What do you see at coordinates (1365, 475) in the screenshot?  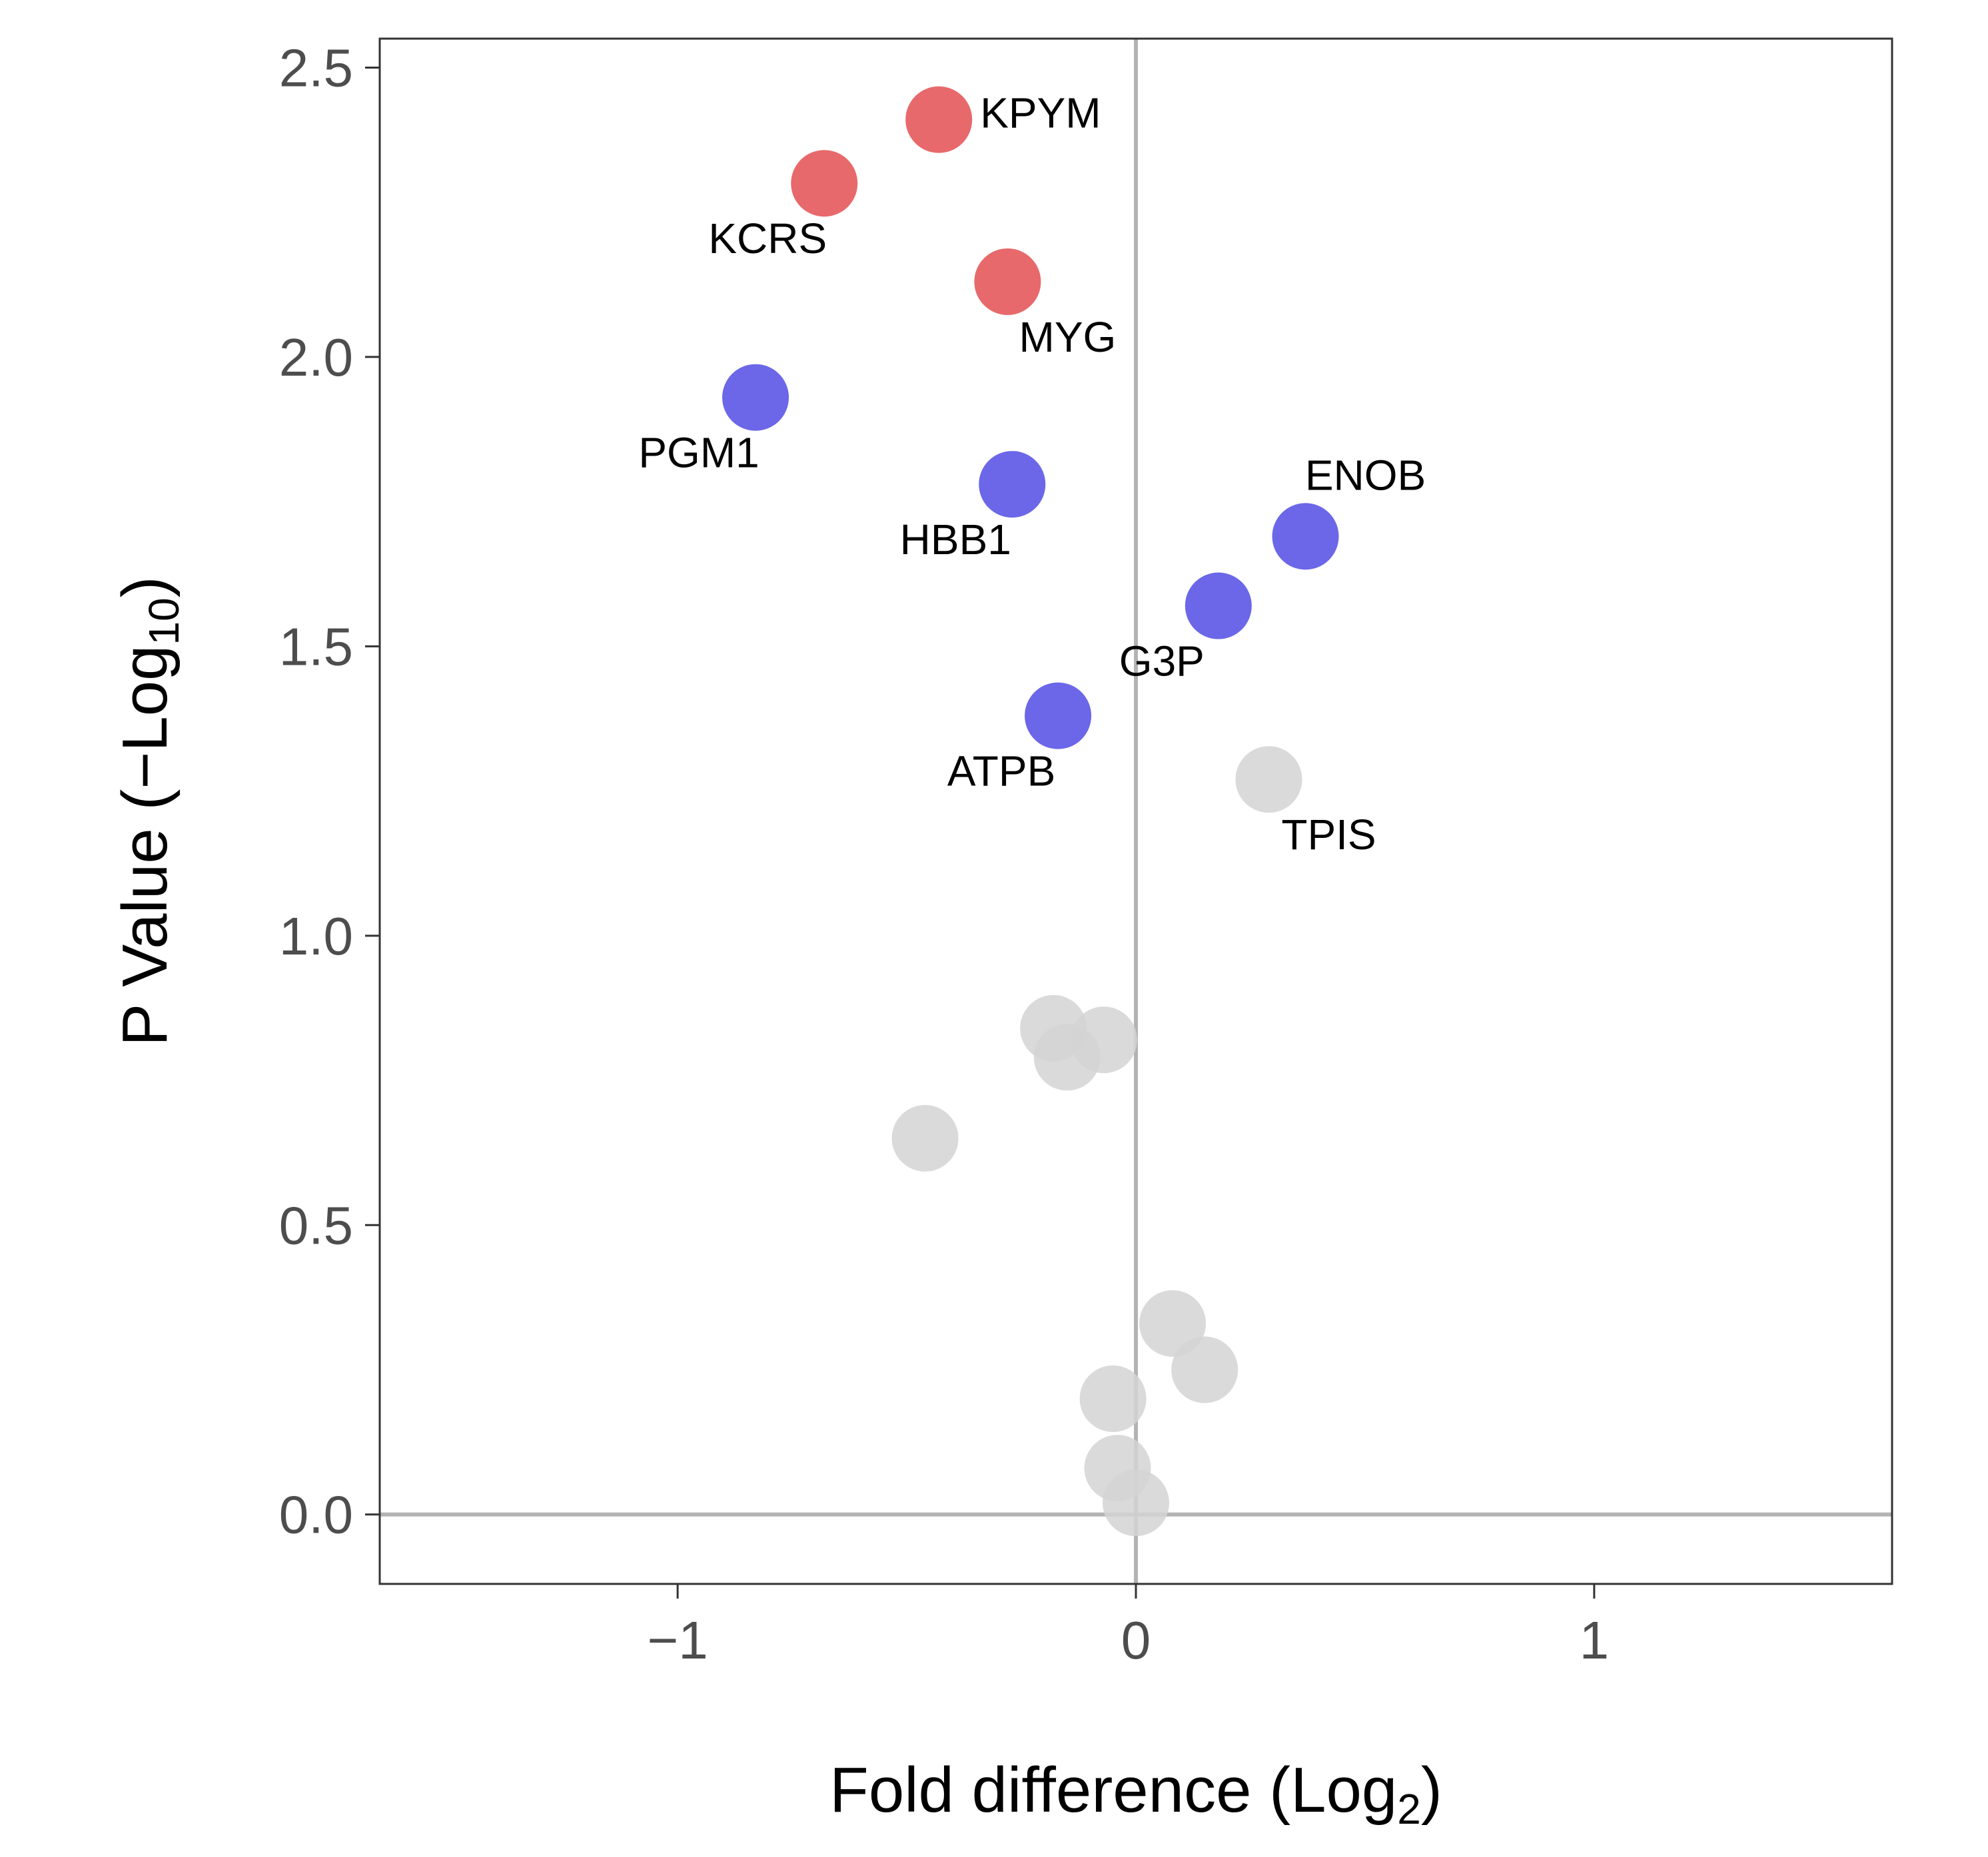 I see `point-label: ENOB` at bounding box center [1365, 475].